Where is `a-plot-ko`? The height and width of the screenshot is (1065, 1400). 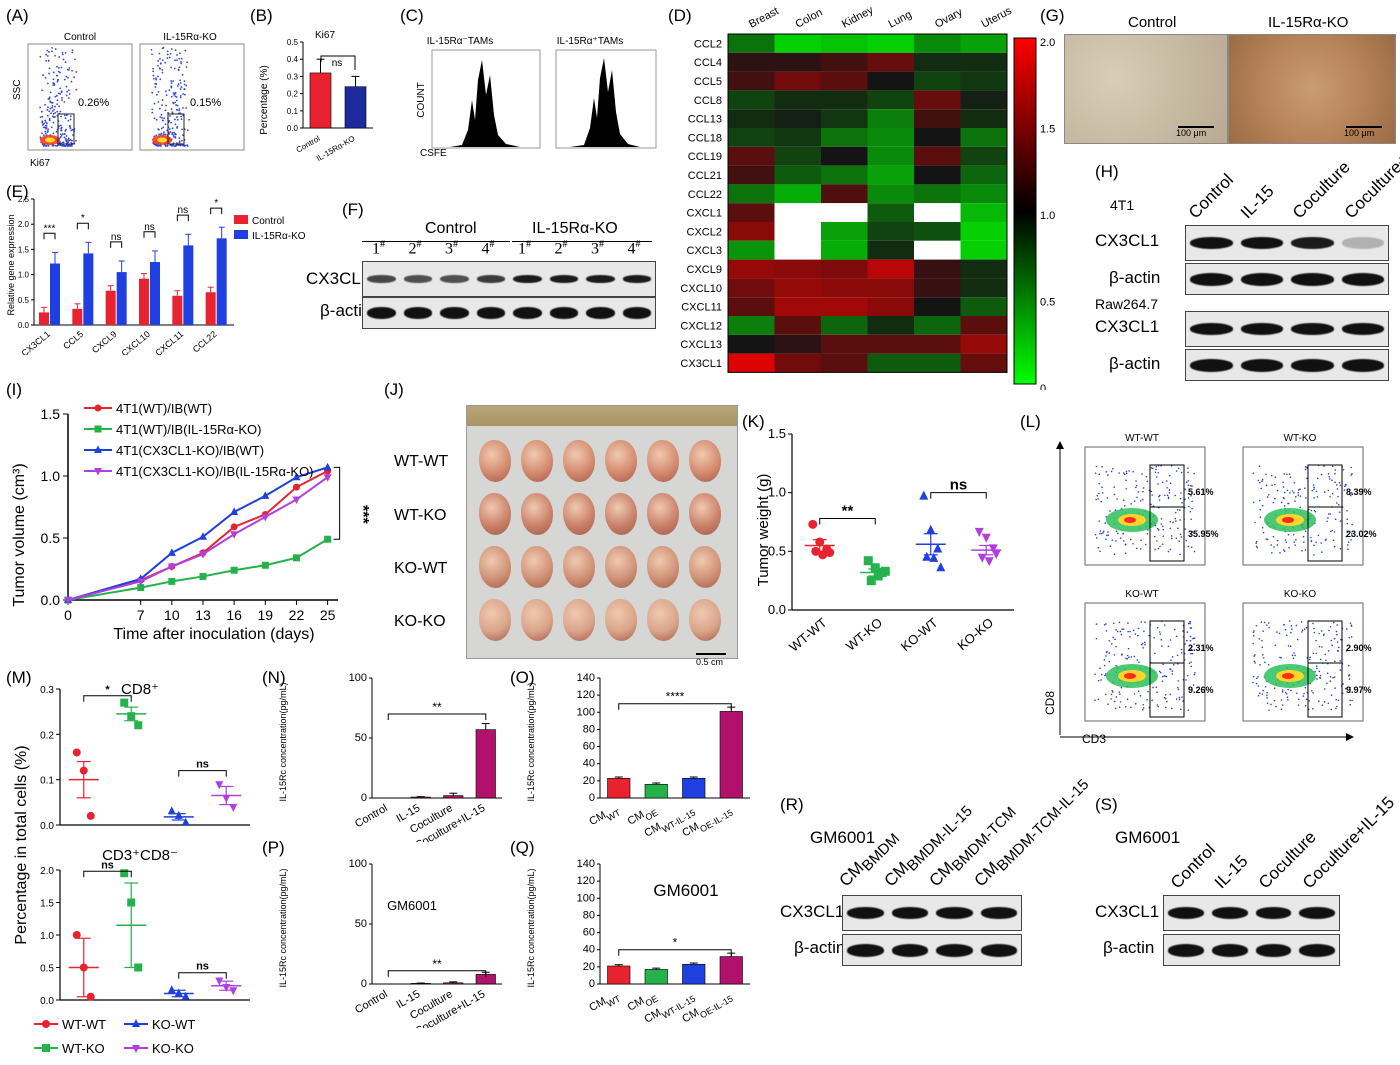 a-plot-ko is located at coordinates (192, 97).